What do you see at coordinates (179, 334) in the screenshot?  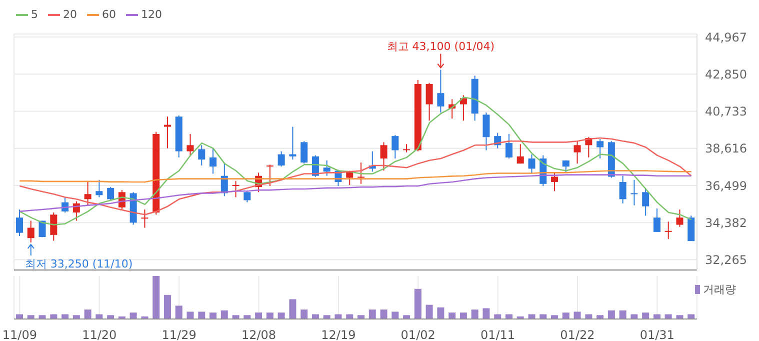 I see `x-tick-label: 11/29` at bounding box center [179, 334].